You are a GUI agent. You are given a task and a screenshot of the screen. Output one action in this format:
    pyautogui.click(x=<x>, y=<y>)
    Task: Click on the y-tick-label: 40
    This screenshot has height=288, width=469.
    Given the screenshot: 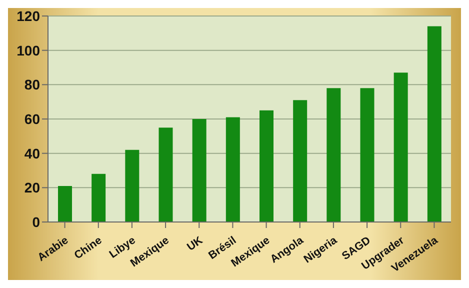 What is the action you would take?
    pyautogui.click(x=32, y=153)
    